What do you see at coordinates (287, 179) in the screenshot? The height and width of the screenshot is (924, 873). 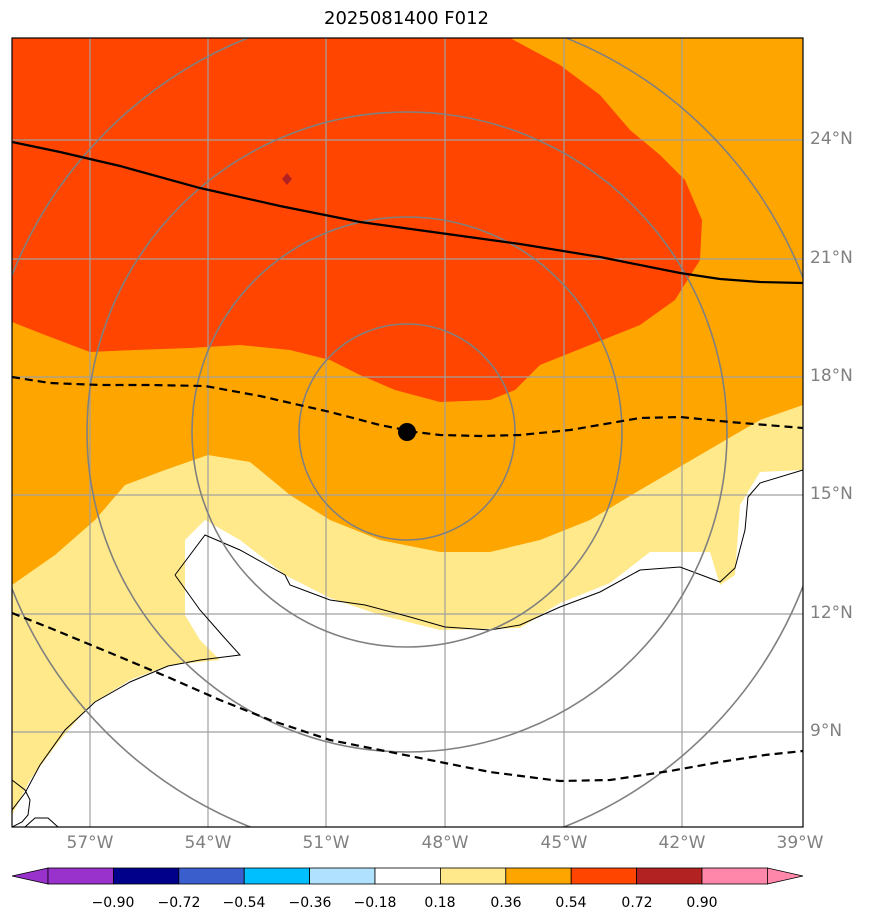 I see `dark-red-spot` at bounding box center [287, 179].